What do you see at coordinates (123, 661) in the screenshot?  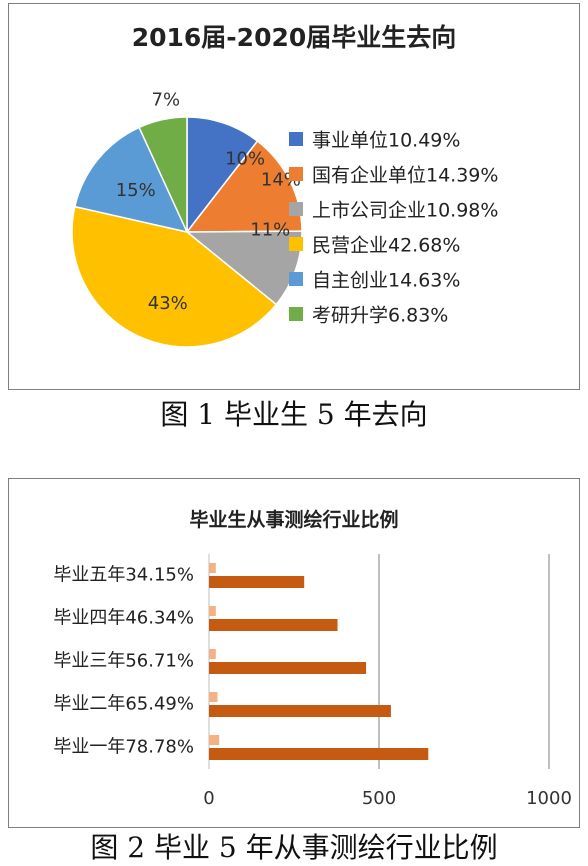 I see `category-label: 毕业三年56.71%` at bounding box center [123, 661].